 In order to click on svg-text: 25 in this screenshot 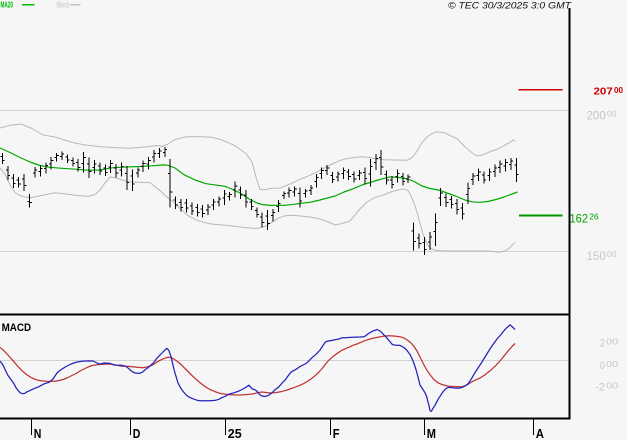, I will do `click(235, 433)`.